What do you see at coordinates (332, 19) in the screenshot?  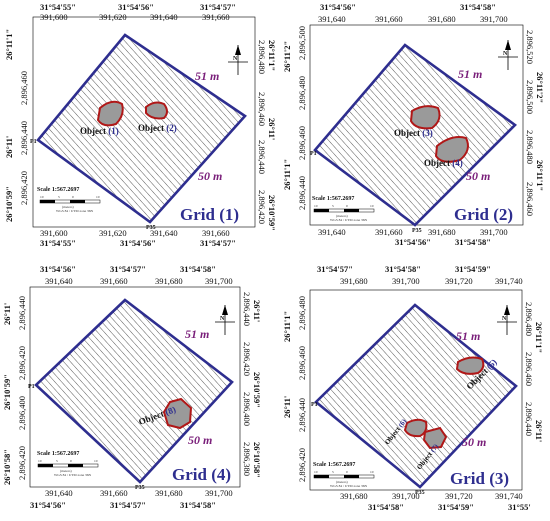 I see `top-utm-label: 391,640` at bounding box center [332, 19].